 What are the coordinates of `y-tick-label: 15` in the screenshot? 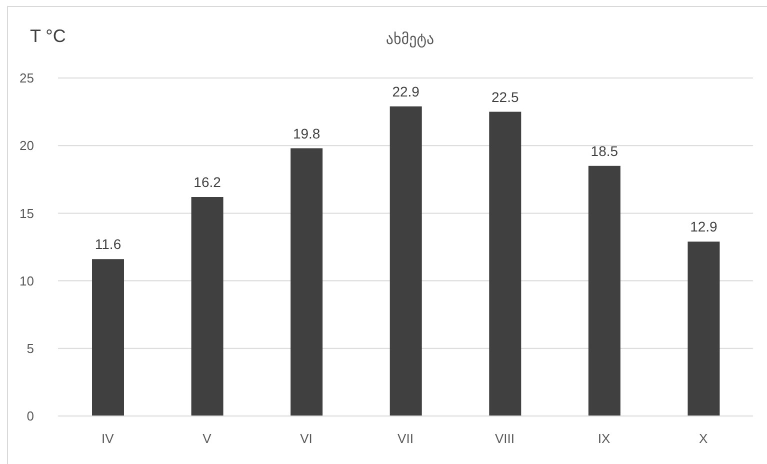 It's located at (27, 213).